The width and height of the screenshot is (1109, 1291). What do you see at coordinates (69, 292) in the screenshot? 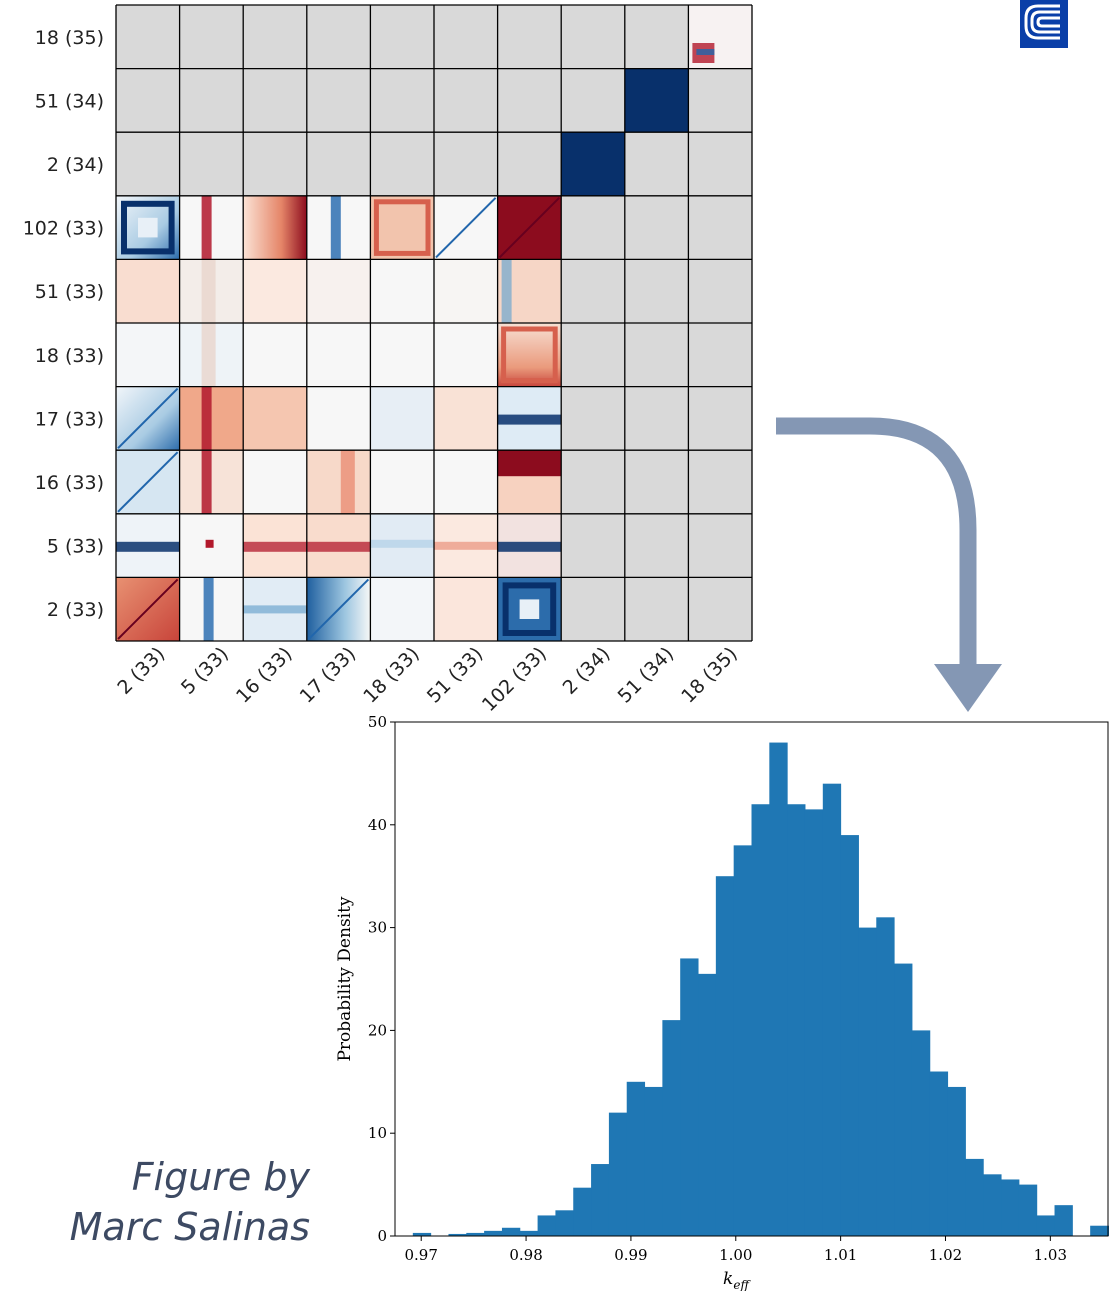
I see `row-tick-label: 51 (33)` at bounding box center [69, 292].